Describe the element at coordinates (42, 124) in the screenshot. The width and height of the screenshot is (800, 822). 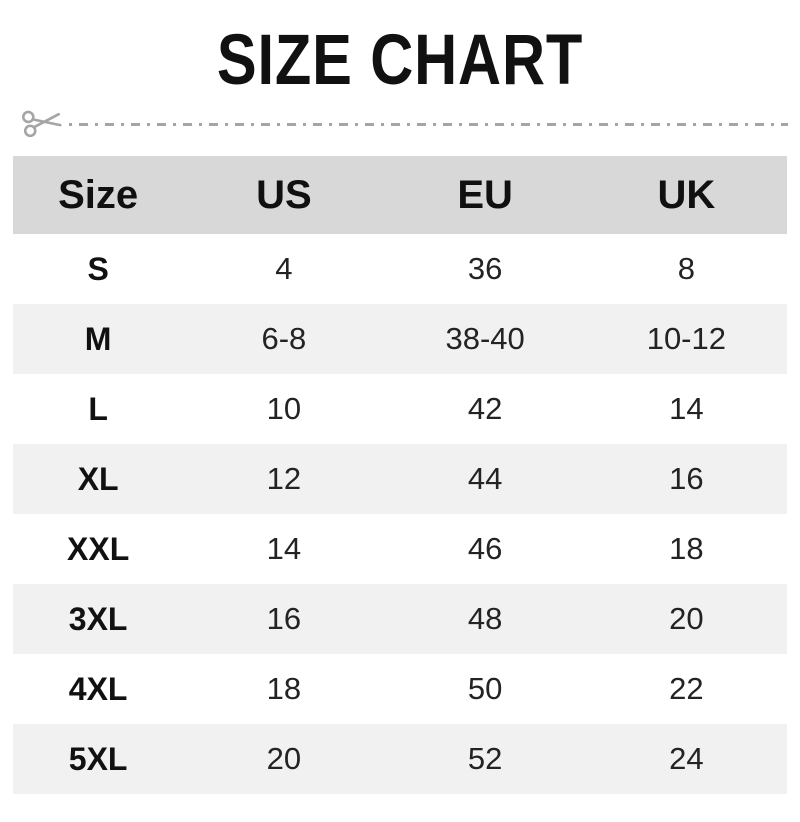
I see `scissors-icon` at that location.